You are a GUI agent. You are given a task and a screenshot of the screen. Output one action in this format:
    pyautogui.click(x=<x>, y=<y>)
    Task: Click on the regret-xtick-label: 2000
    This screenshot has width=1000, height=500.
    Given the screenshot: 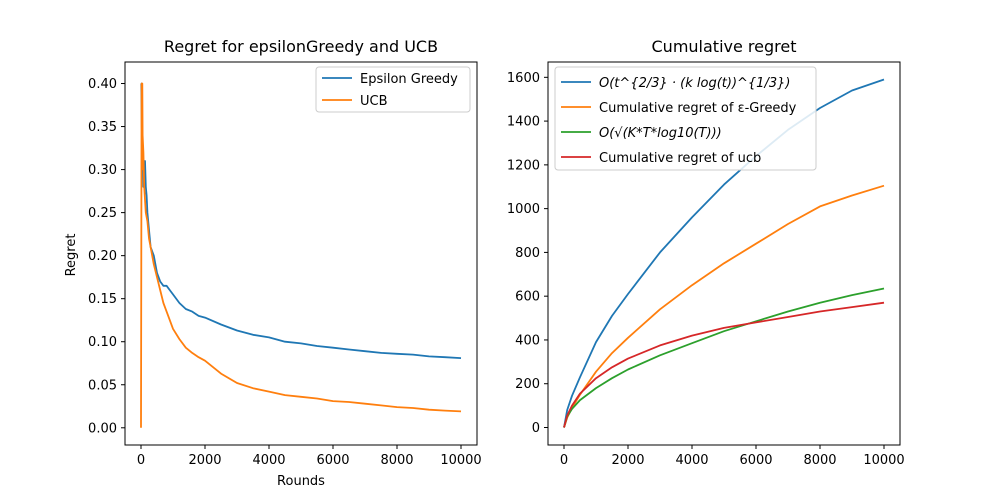 What is the action you would take?
    pyautogui.click(x=204, y=460)
    